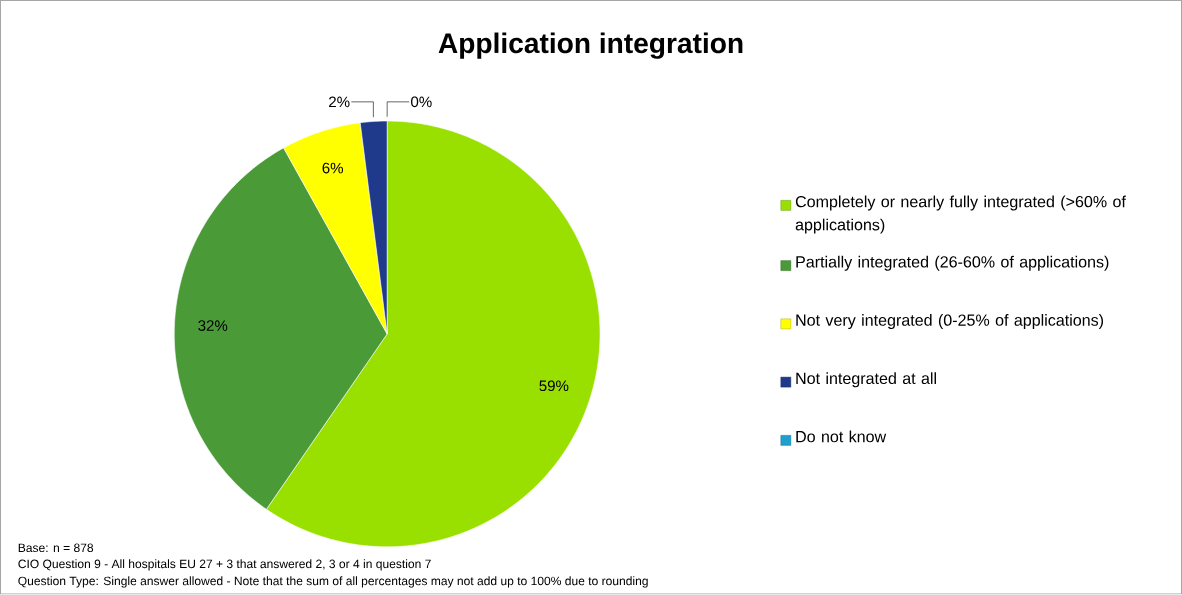  Describe the element at coordinates (421, 102) in the screenshot. I see `text: 0%` at that location.